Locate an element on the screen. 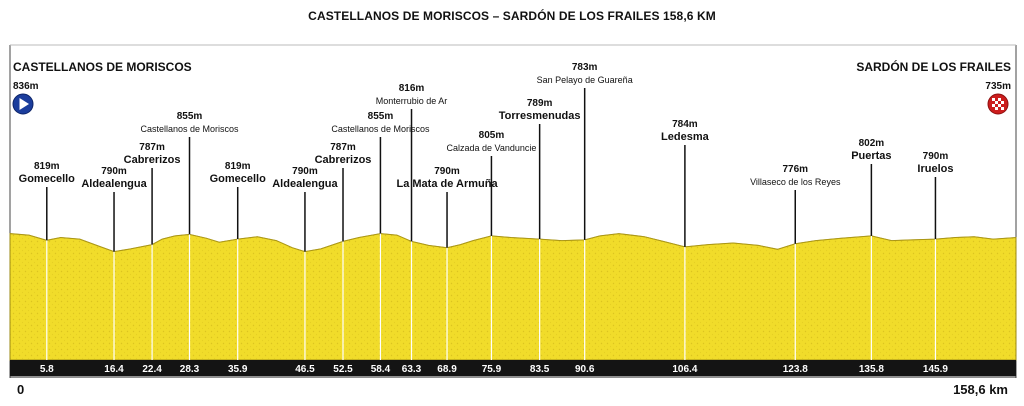 This screenshot has height=406, width=1024. km-label: 52.5 is located at coordinates (343, 369).